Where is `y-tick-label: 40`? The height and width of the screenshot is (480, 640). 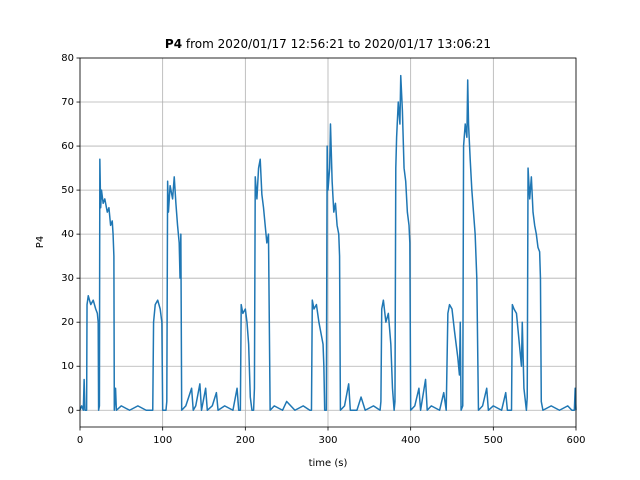
y-tick-label: 40 is located at coordinates (67, 234).